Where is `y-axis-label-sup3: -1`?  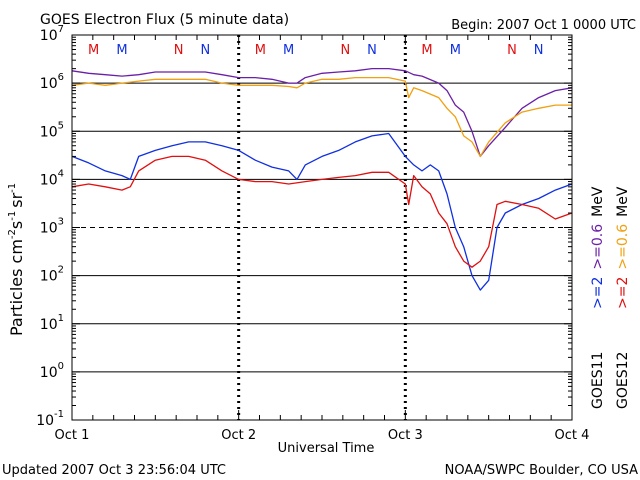
y-axis-label-sup3: -1 is located at coordinates (12, 188).